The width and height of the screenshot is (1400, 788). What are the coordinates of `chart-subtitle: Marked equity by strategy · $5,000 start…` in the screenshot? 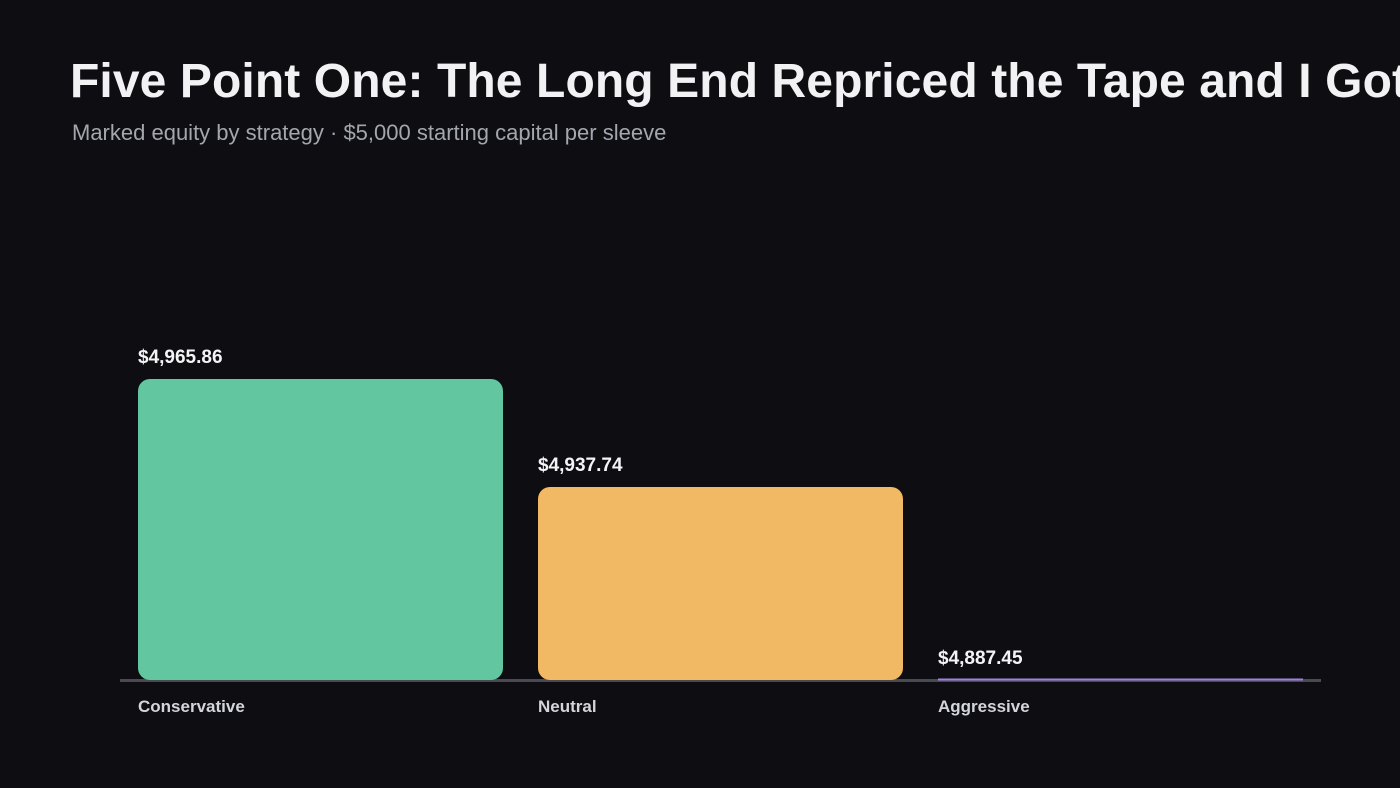 It's located at (369, 132).